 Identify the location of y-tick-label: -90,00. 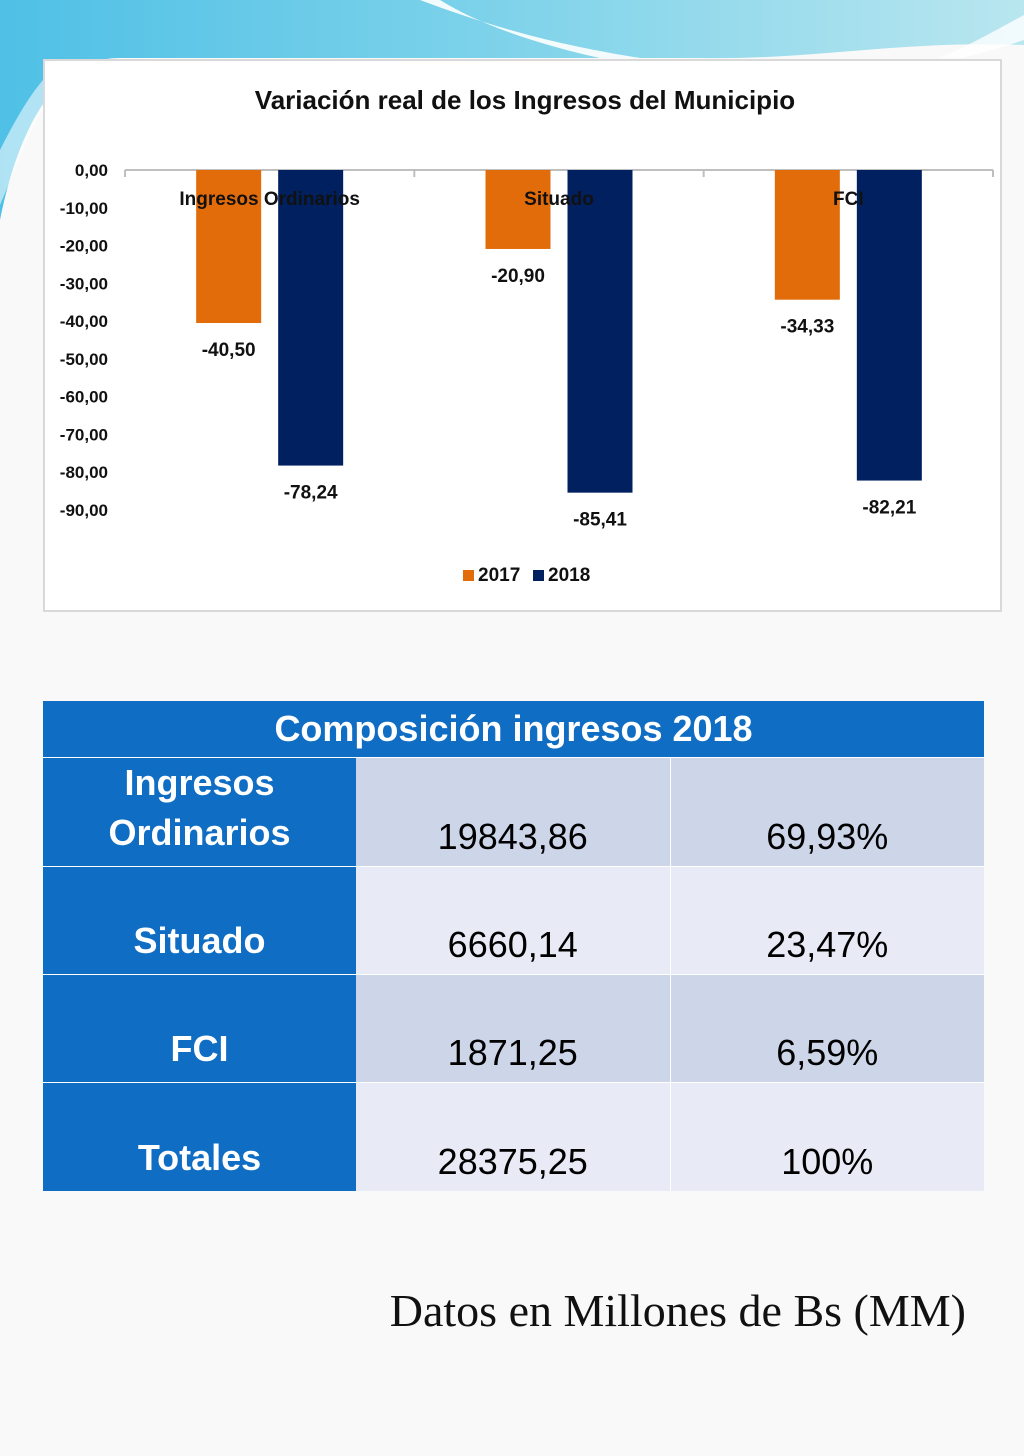
(84, 510).